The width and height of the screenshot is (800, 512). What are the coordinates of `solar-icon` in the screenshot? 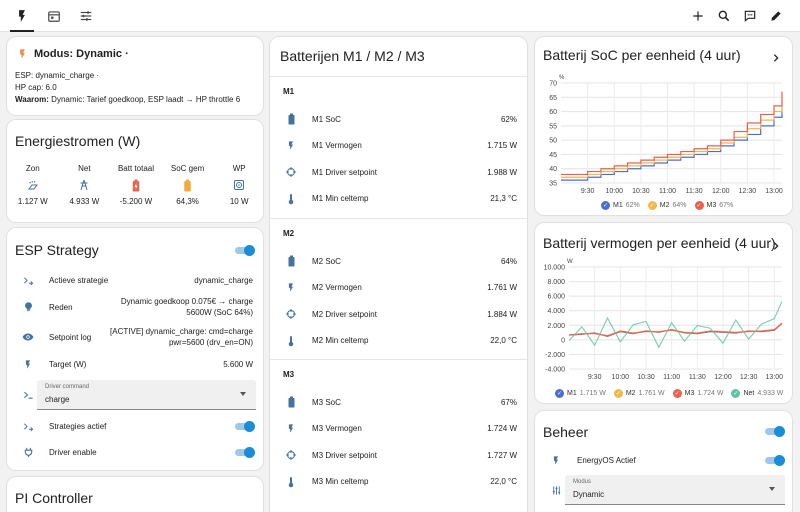 It's located at (32, 185).